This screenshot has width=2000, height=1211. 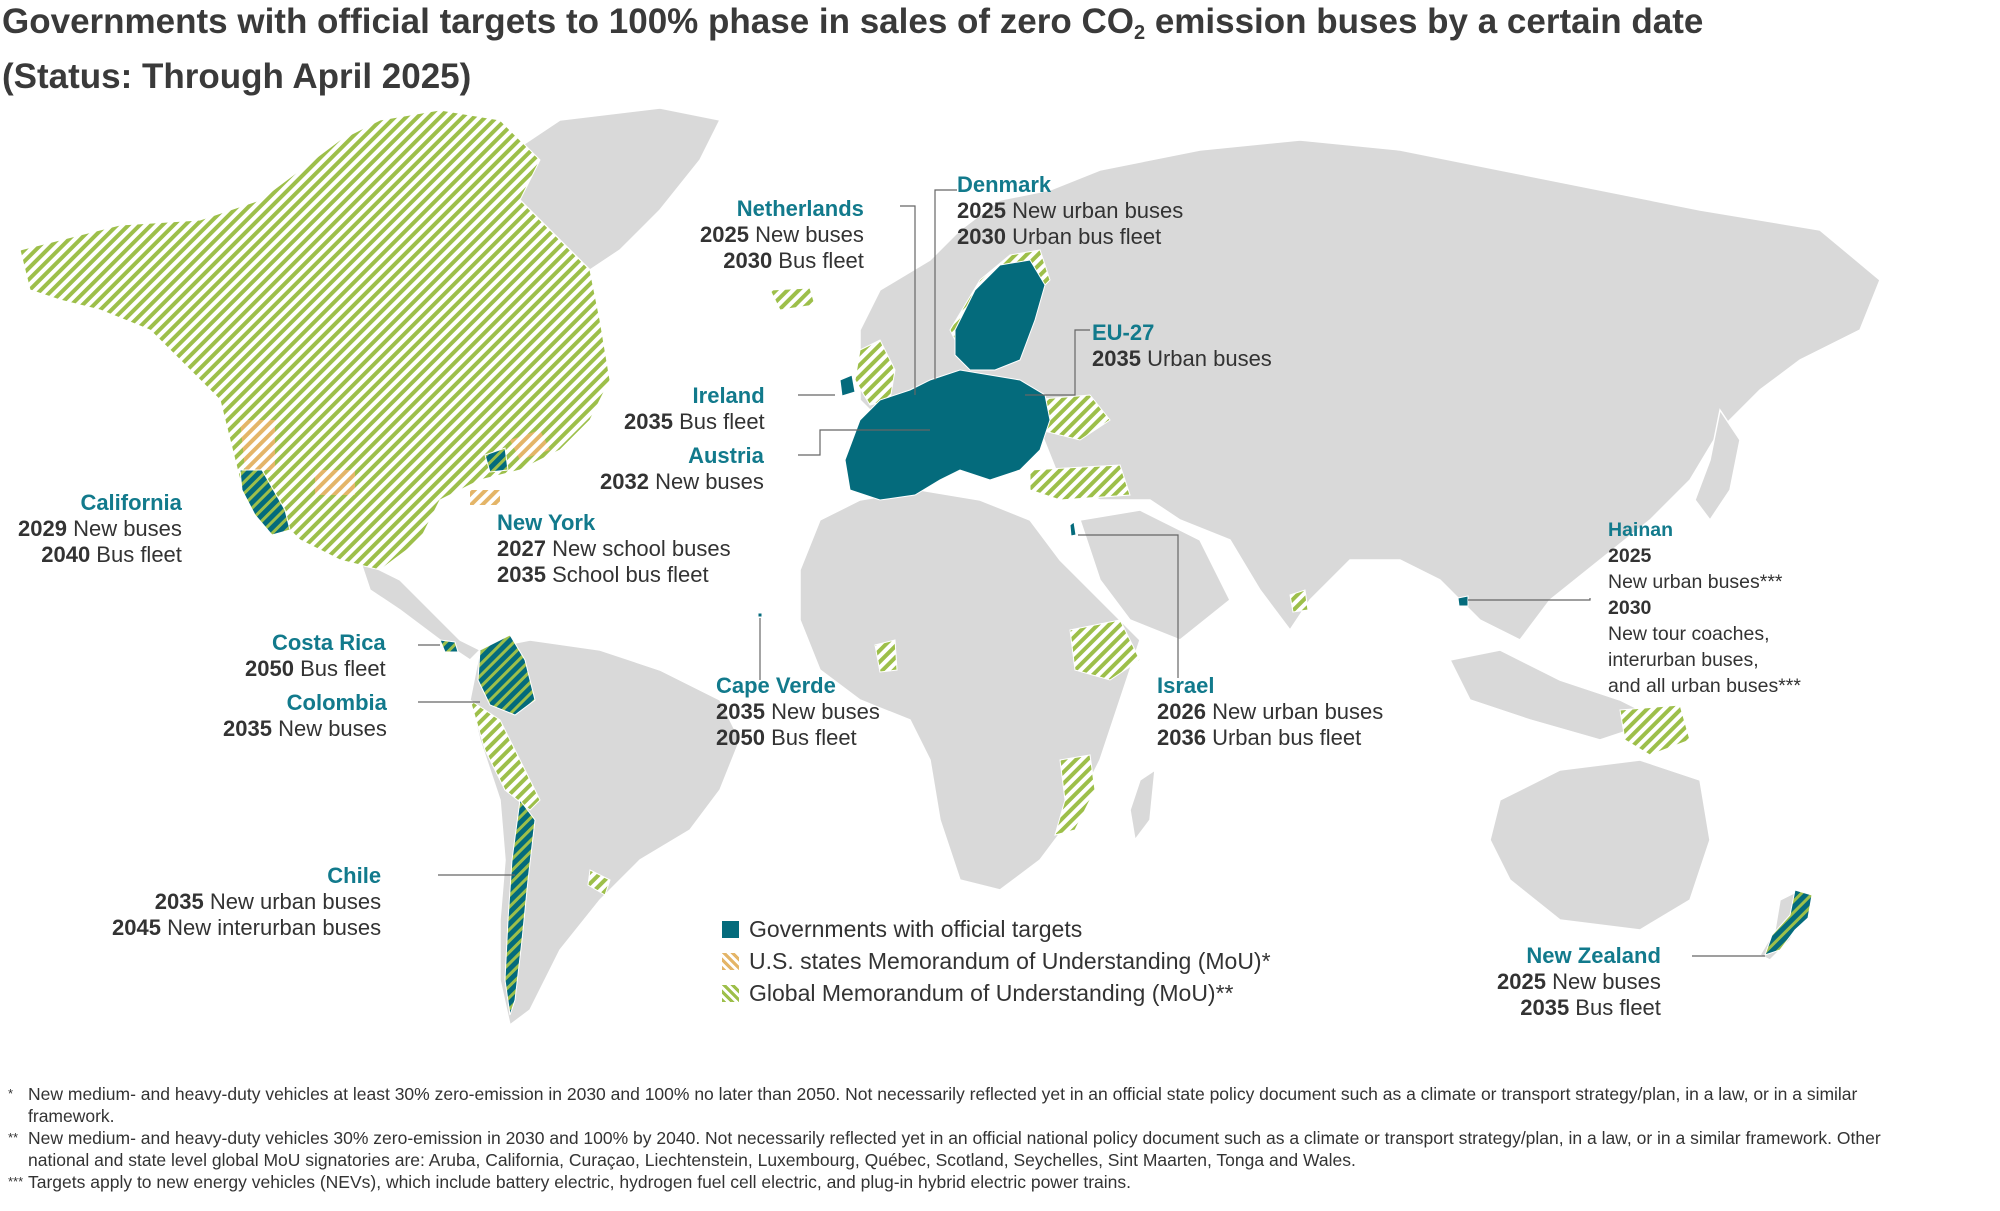 What do you see at coordinates (505, 754) in the screenshot?
I see `peru-chile-mou` at bounding box center [505, 754].